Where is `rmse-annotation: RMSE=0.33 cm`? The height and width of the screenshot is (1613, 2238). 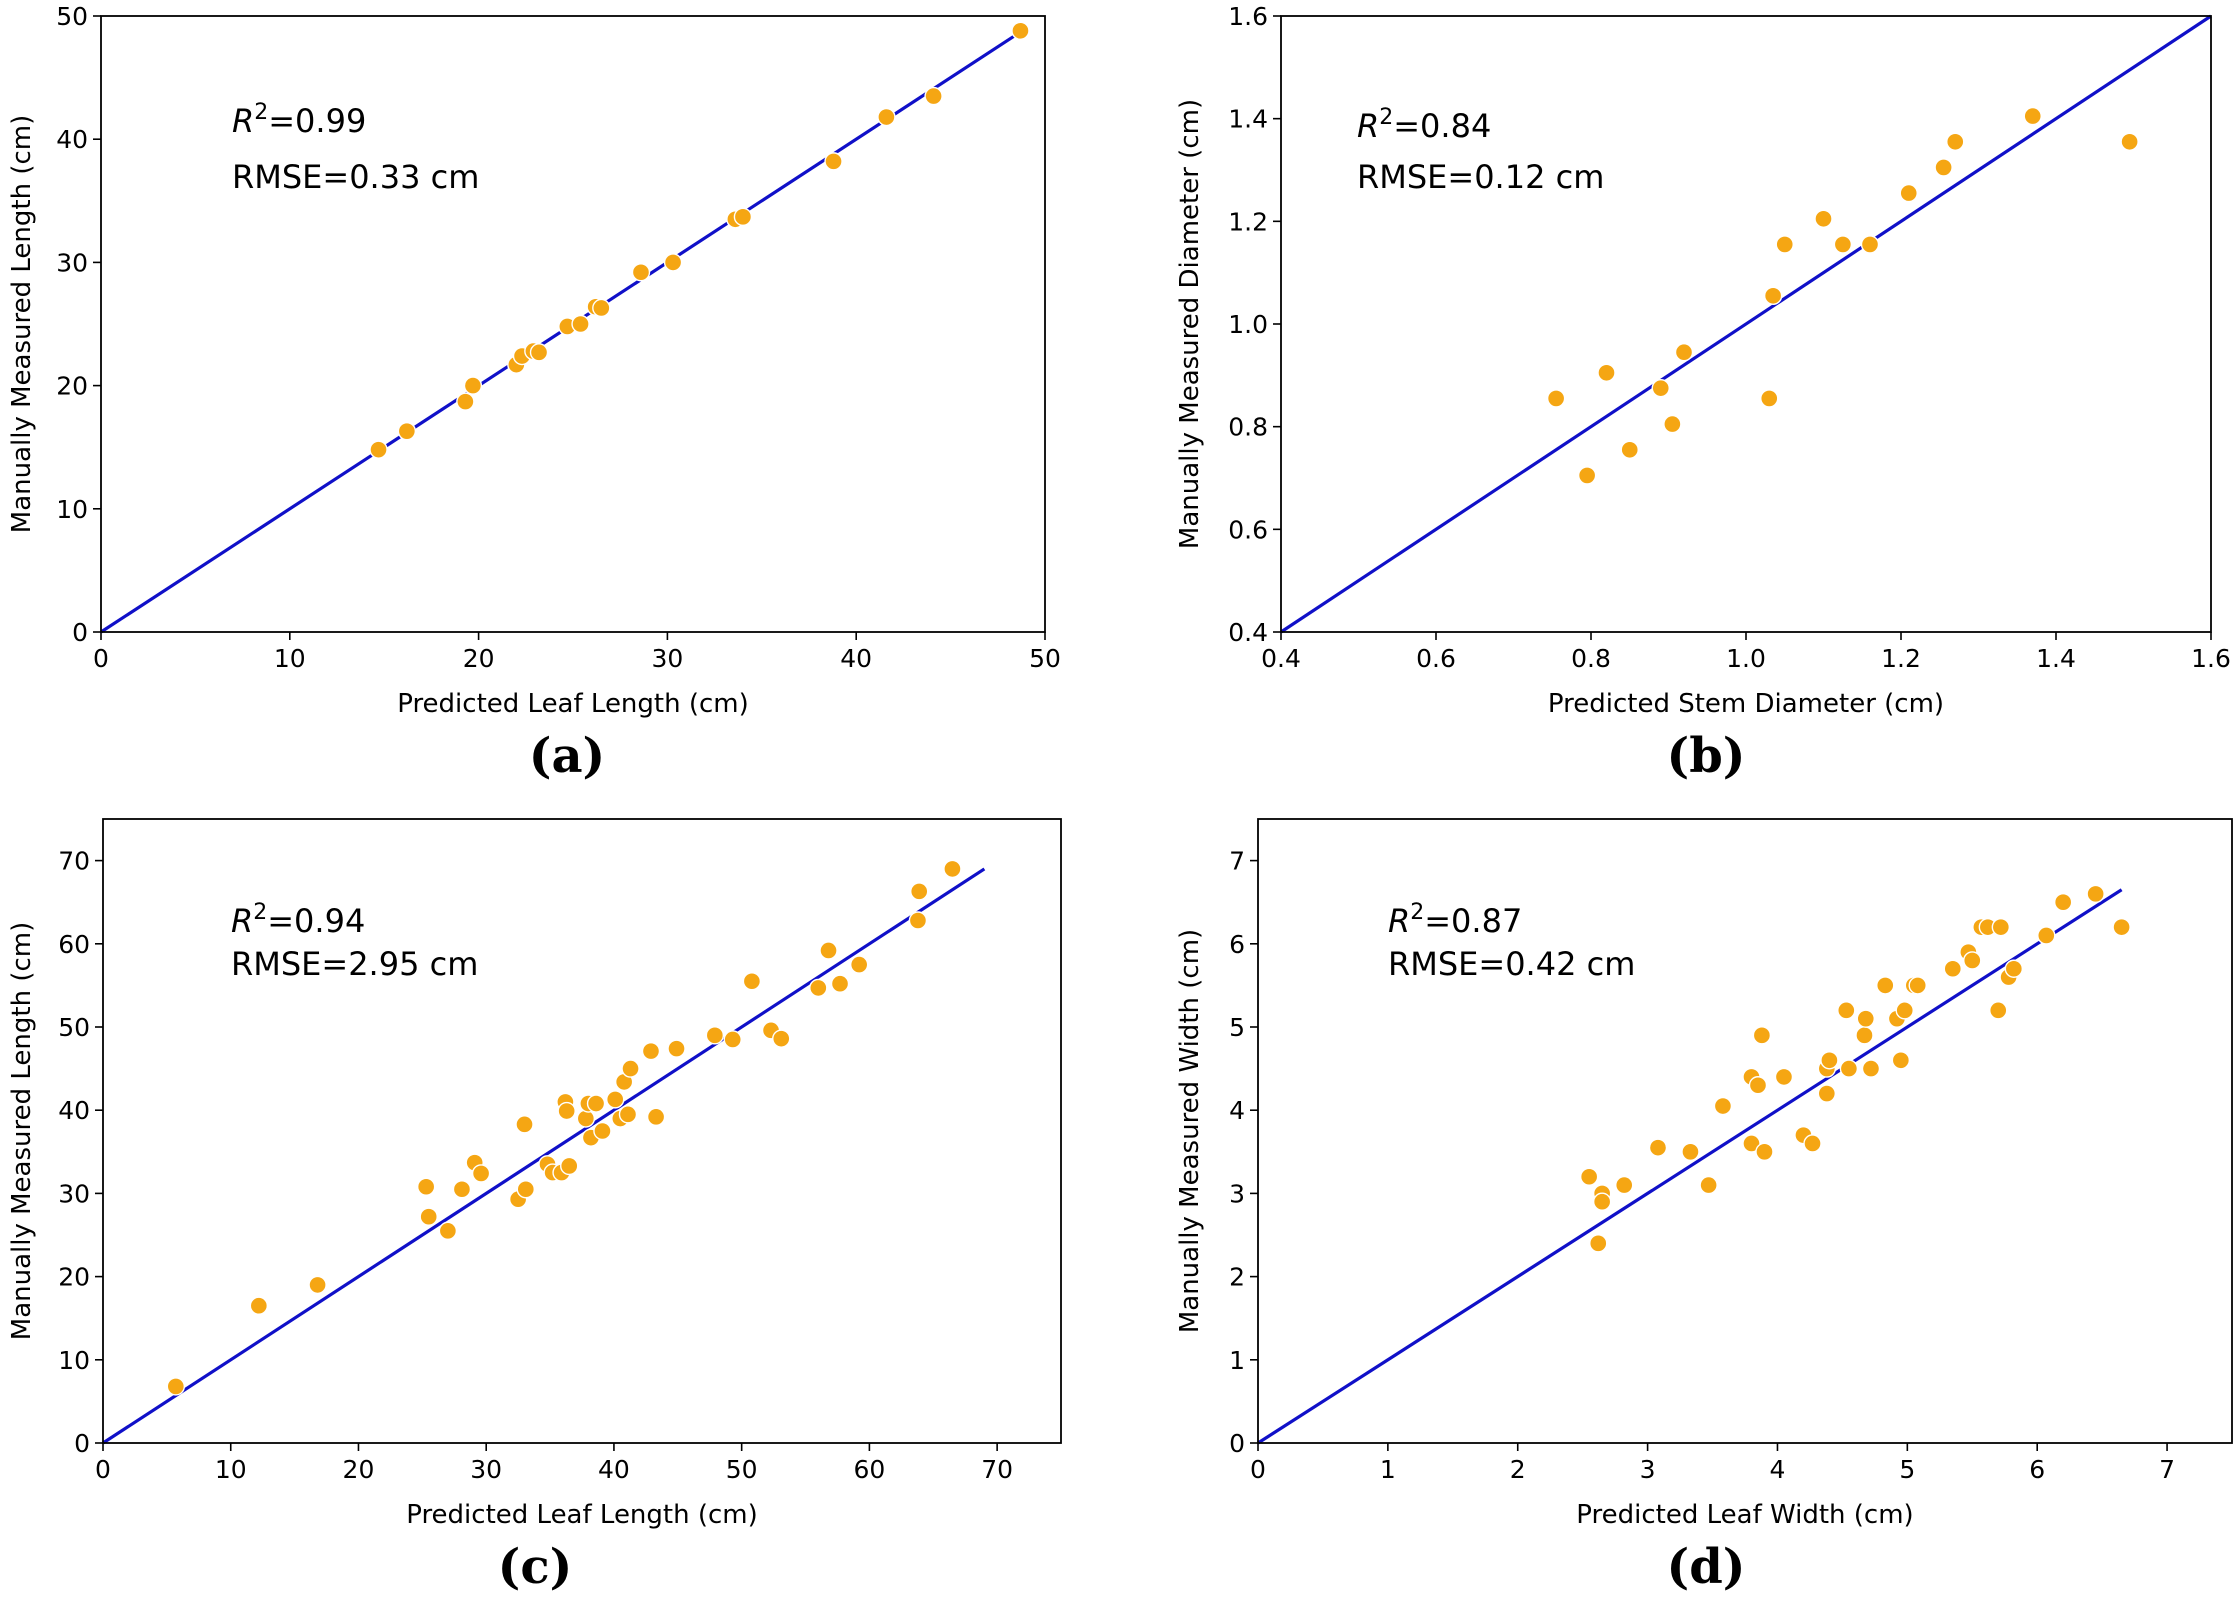
rmse-annotation: RMSE=0.33 cm is located at coordinates (355, 177).